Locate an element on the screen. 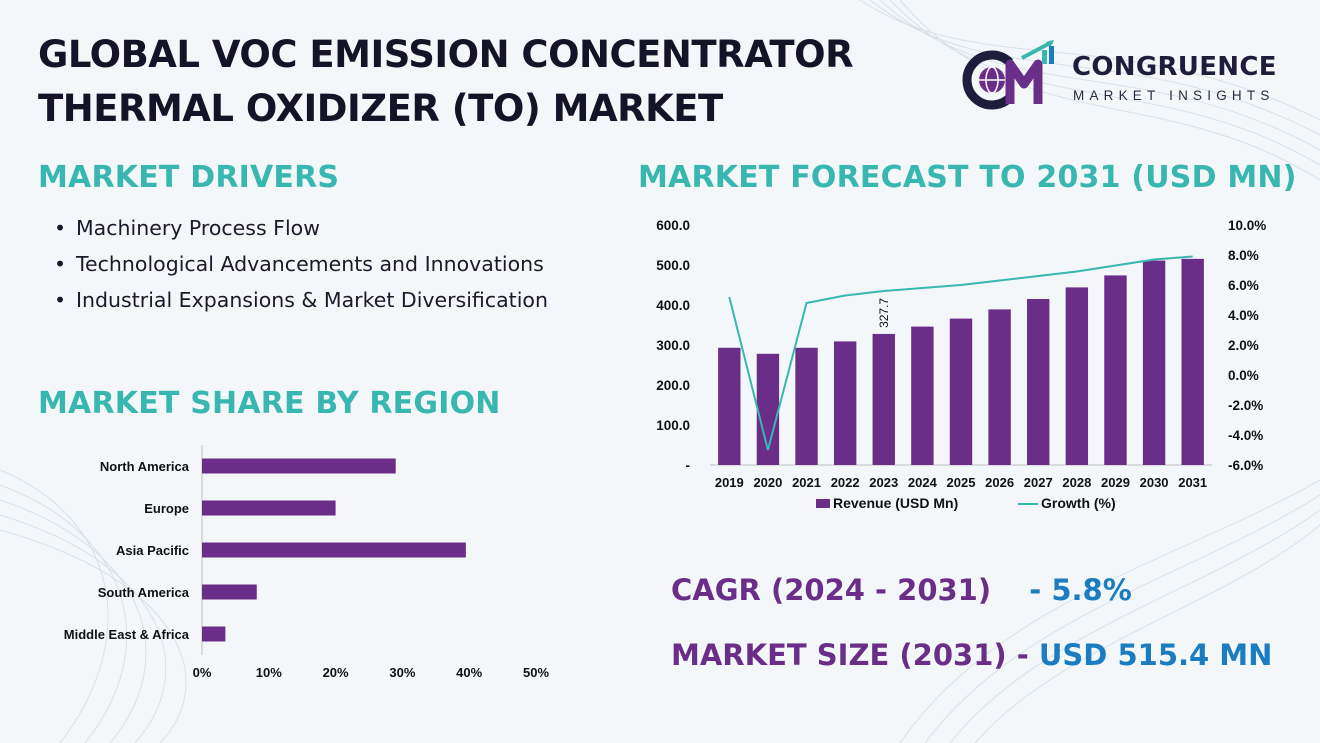 Image resolution: width=1320 pixels, height=743 pixels. cagr-label: CAGR (2024 - 2031) is located at coordinates (831, 590).